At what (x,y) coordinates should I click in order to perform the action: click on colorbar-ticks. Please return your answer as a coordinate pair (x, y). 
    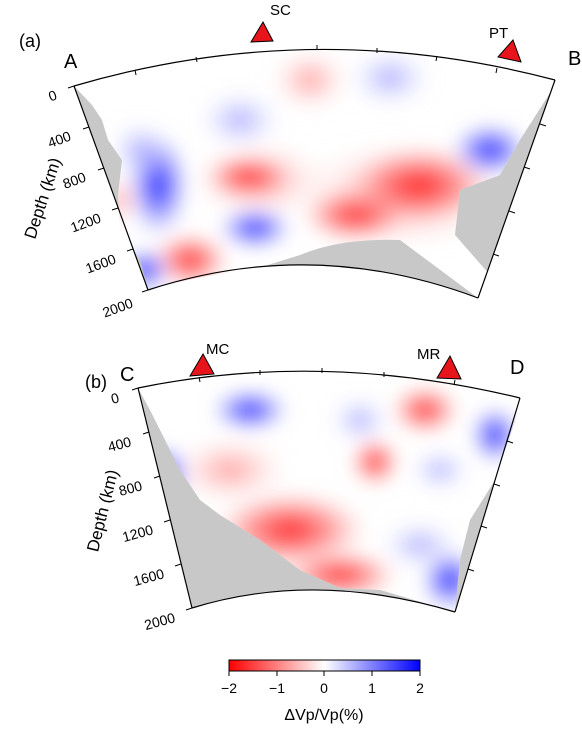
    Looking at the image, I should click on (324, 673).